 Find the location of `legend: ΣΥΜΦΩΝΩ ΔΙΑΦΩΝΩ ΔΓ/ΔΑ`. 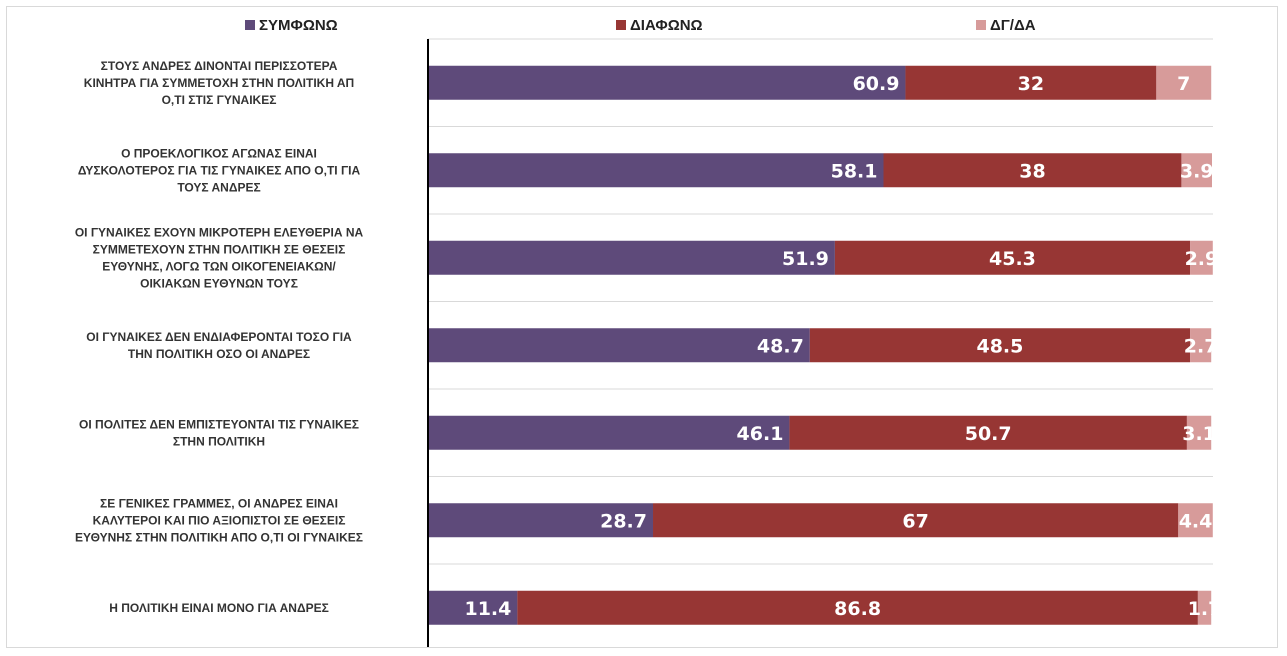

legend: ΣΥΜΦΩΝΩ ΔΙΑΦΩΝΩ ΔΓ/ΔΑ is located at coordinates (640, 25).